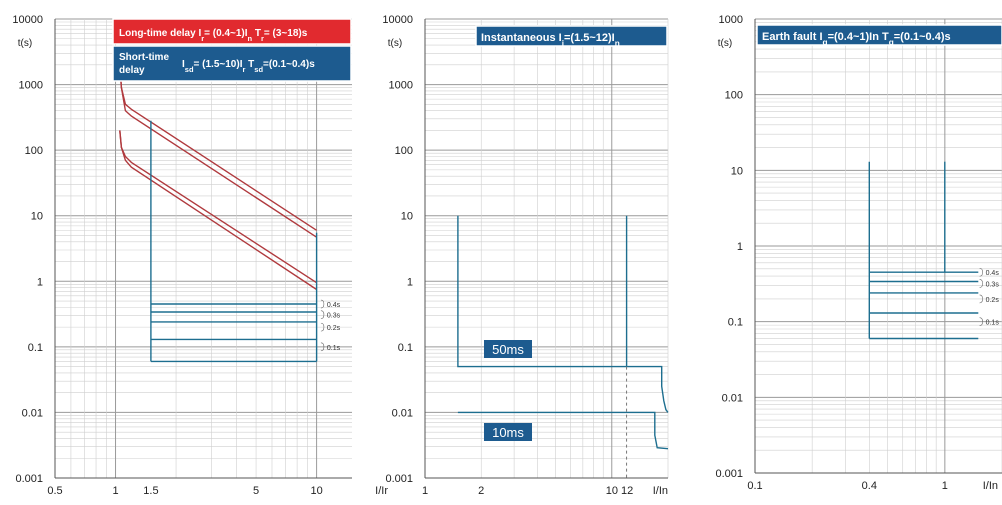  What do you see at coordinates (856, 39) in the screenshot?
I see `earth-fault-text: Earth fault Ig=(0.4~1)In Tg=(0.1~0.4)s` at bounding box center [856, 39].